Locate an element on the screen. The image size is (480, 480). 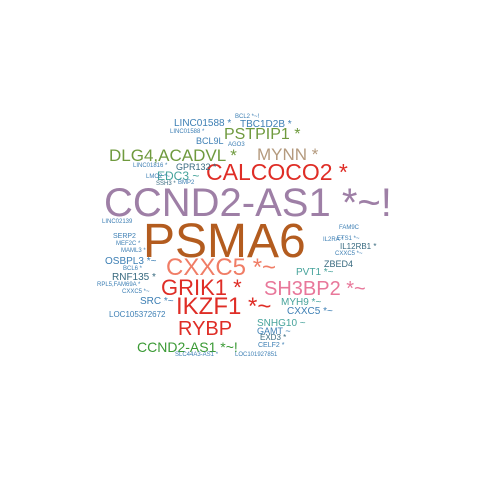
cloud-word: EXD3 * is located at coordinates (273, 337).